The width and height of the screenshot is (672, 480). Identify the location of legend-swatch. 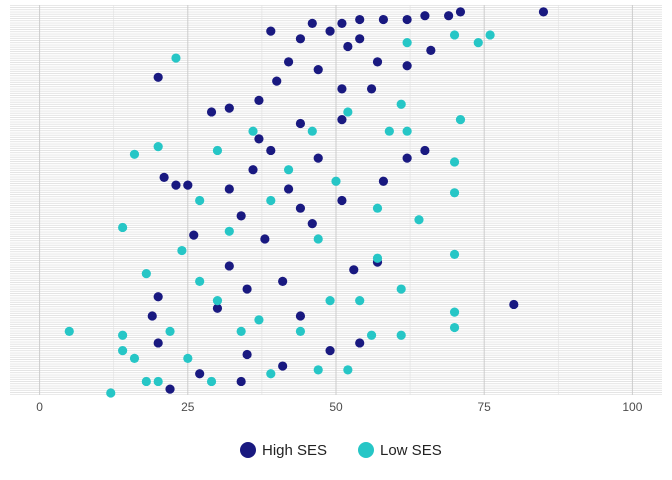
(248, 450).